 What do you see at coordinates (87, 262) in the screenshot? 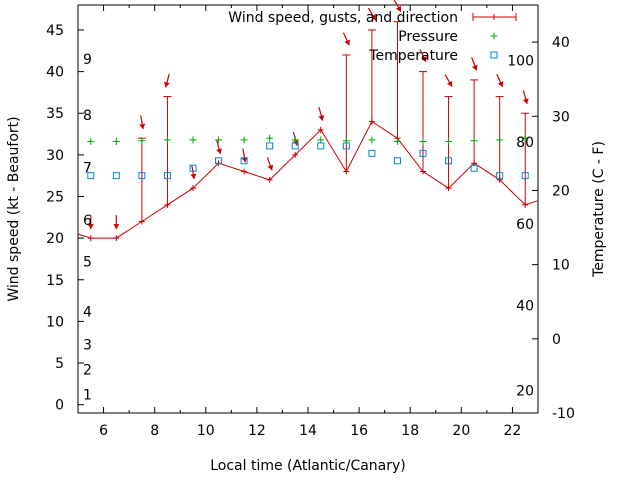
I see `beaufort-label: 5` at bounding box center [87, 262].